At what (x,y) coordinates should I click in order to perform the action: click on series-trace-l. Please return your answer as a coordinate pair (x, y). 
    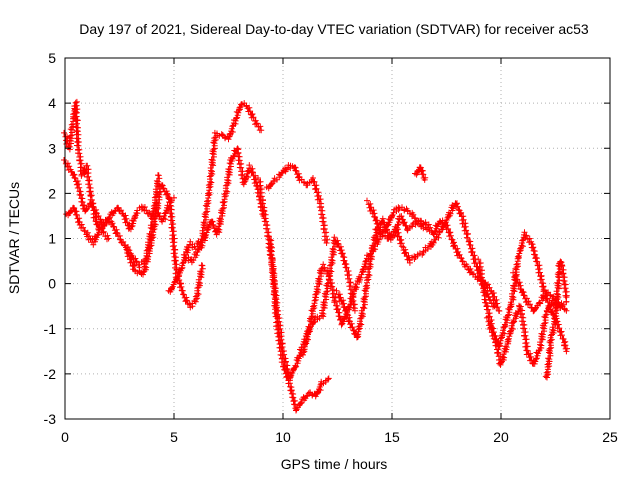
    Looking at the image, I should click on (433, 255).